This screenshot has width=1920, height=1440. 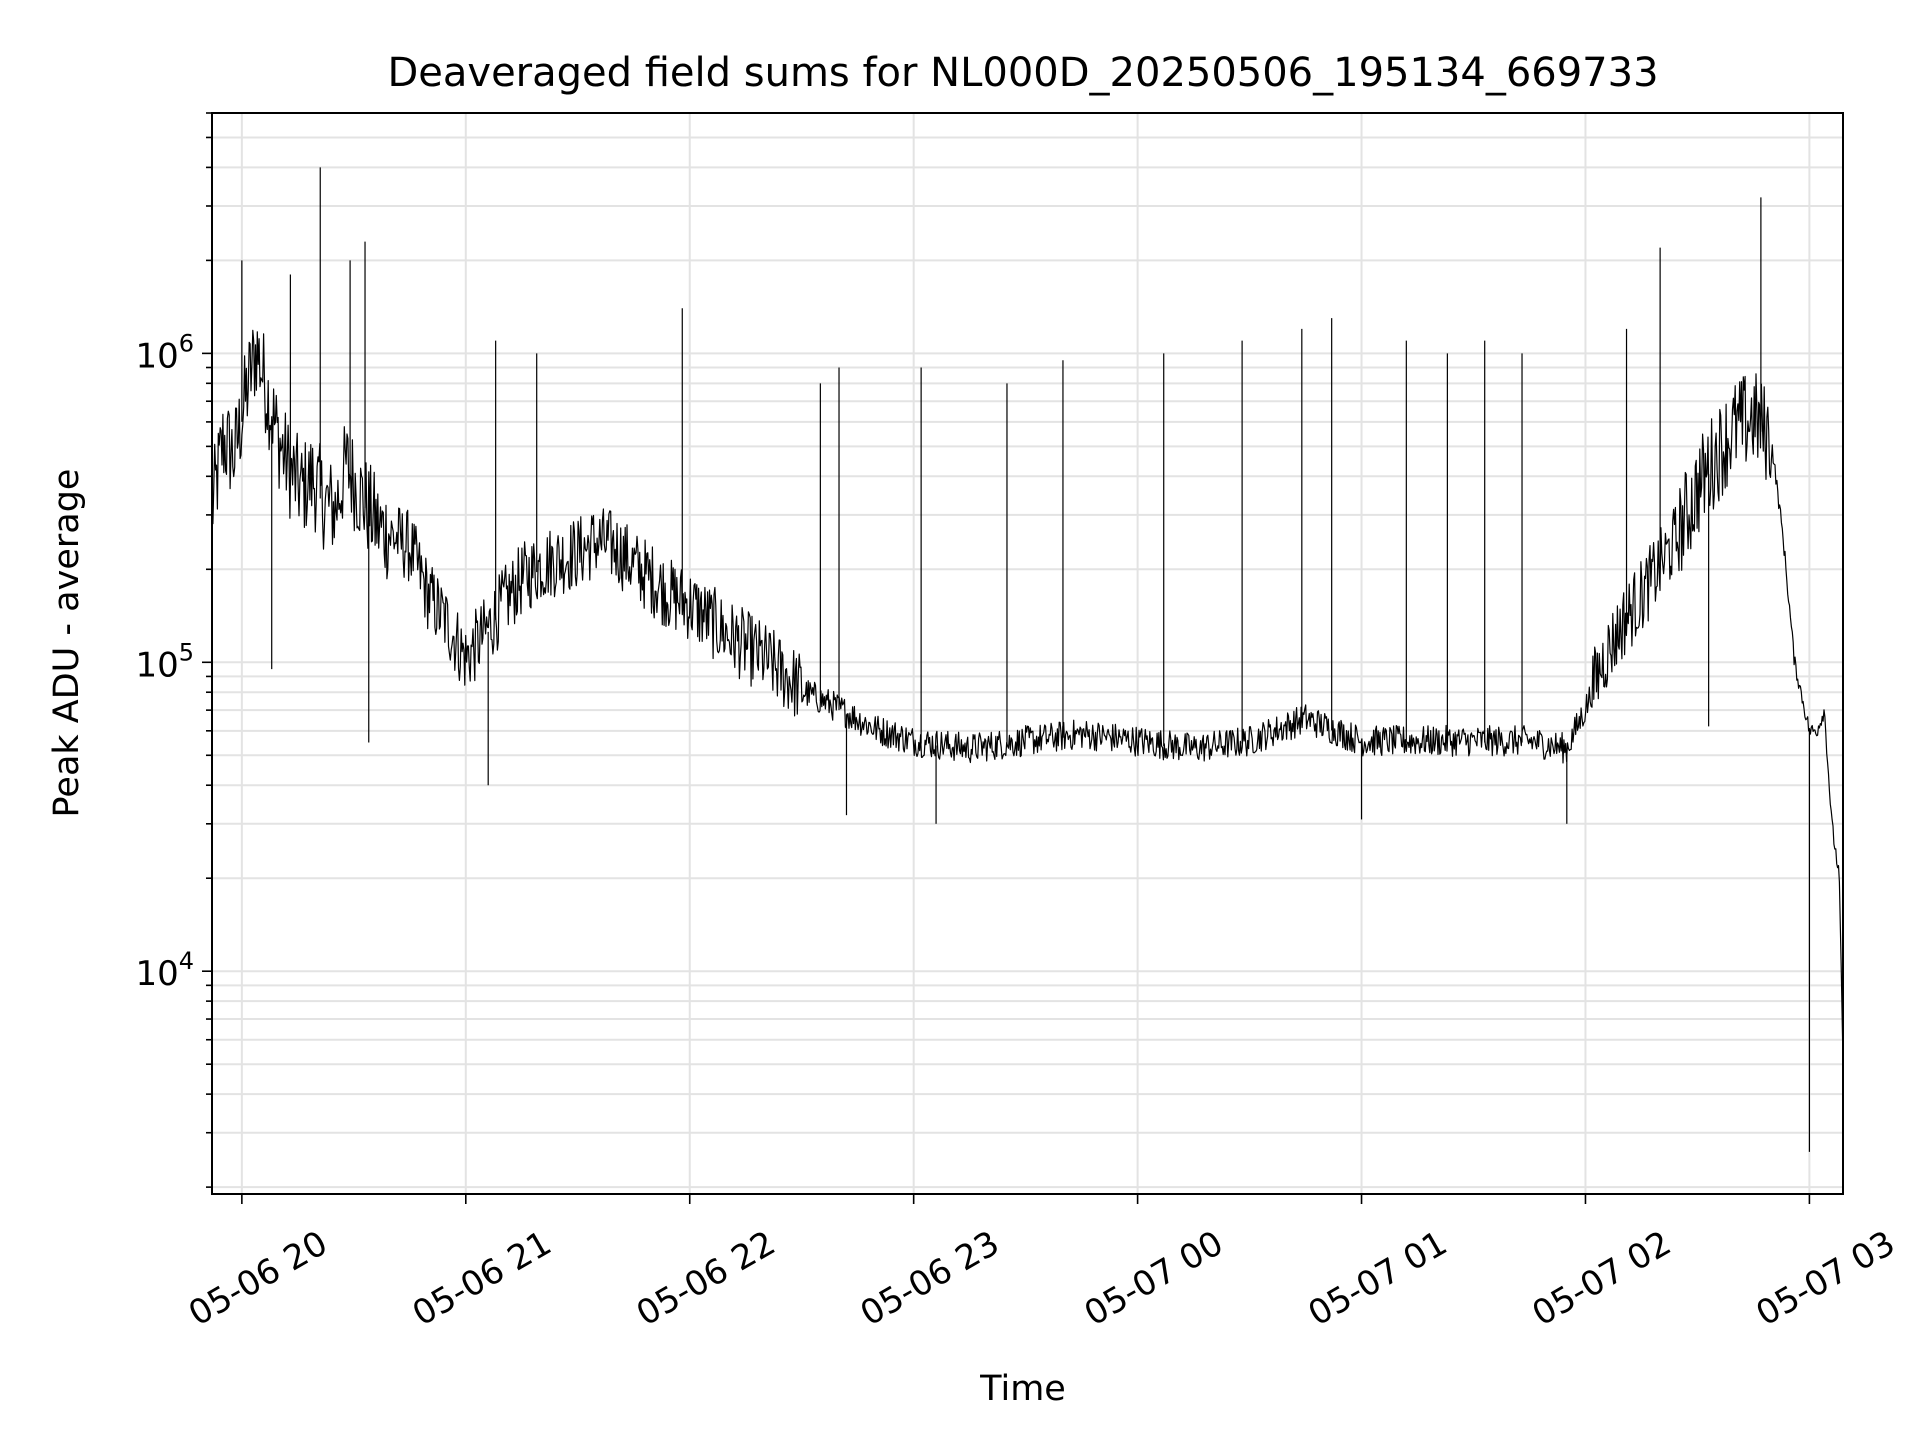 I want to click on y-tick-label: 10⁶, so click(x=164, y=352).